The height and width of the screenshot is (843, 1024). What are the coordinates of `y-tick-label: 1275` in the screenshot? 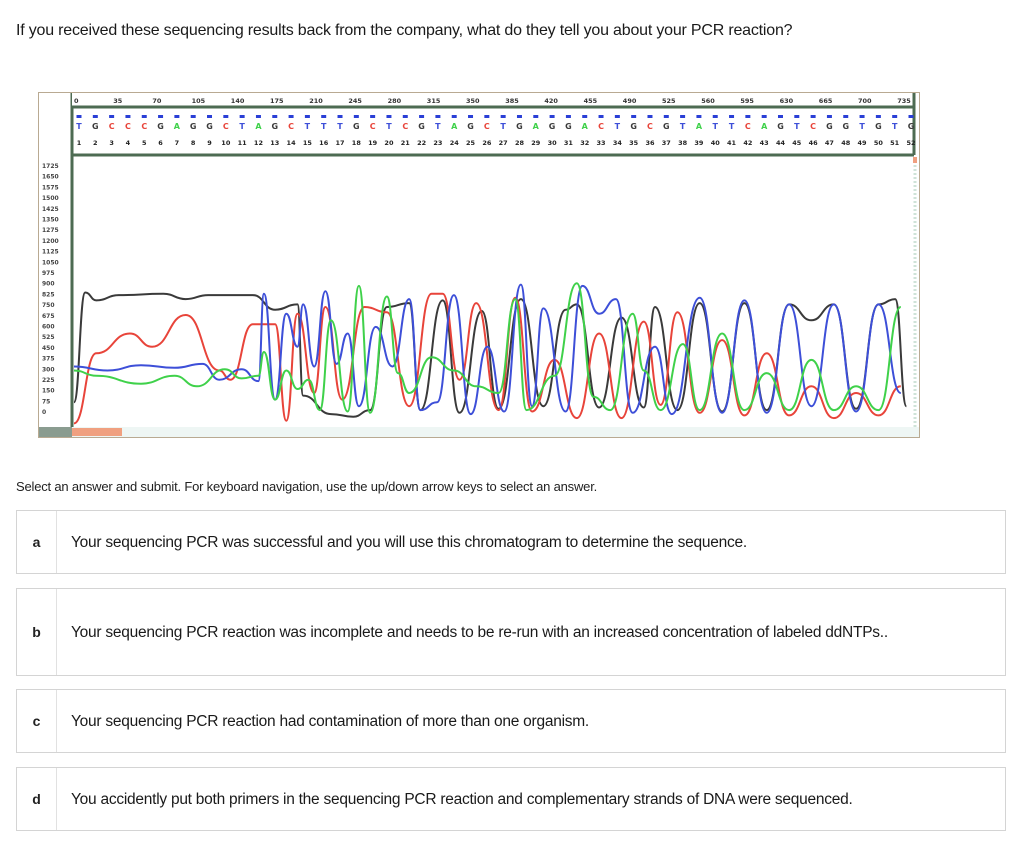 It's located at (50, 230).